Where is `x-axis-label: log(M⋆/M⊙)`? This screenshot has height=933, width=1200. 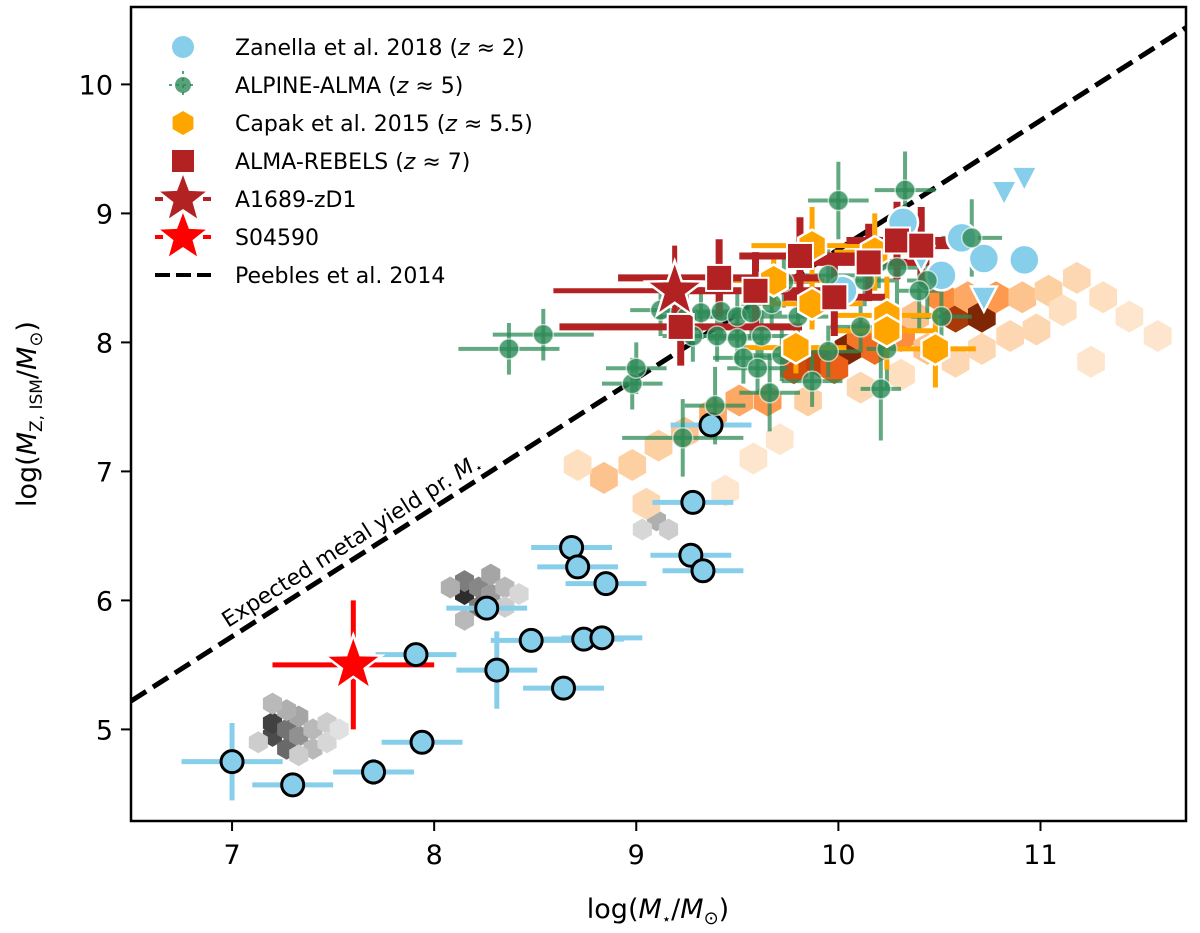
x-axis-label: log(M⋆/M⊙) is located at coordinates (658, 911).